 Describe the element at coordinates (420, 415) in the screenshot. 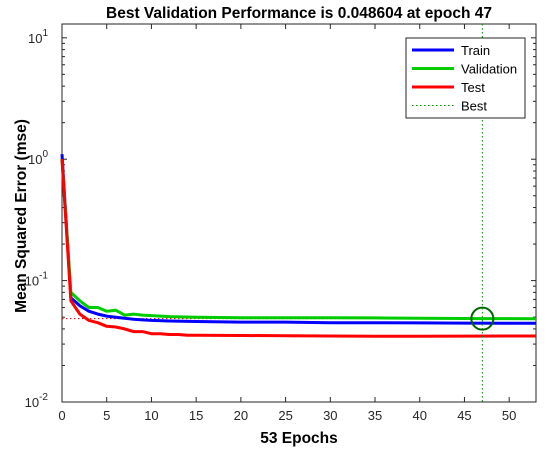

I see `x-tick-label: 40` at that location.